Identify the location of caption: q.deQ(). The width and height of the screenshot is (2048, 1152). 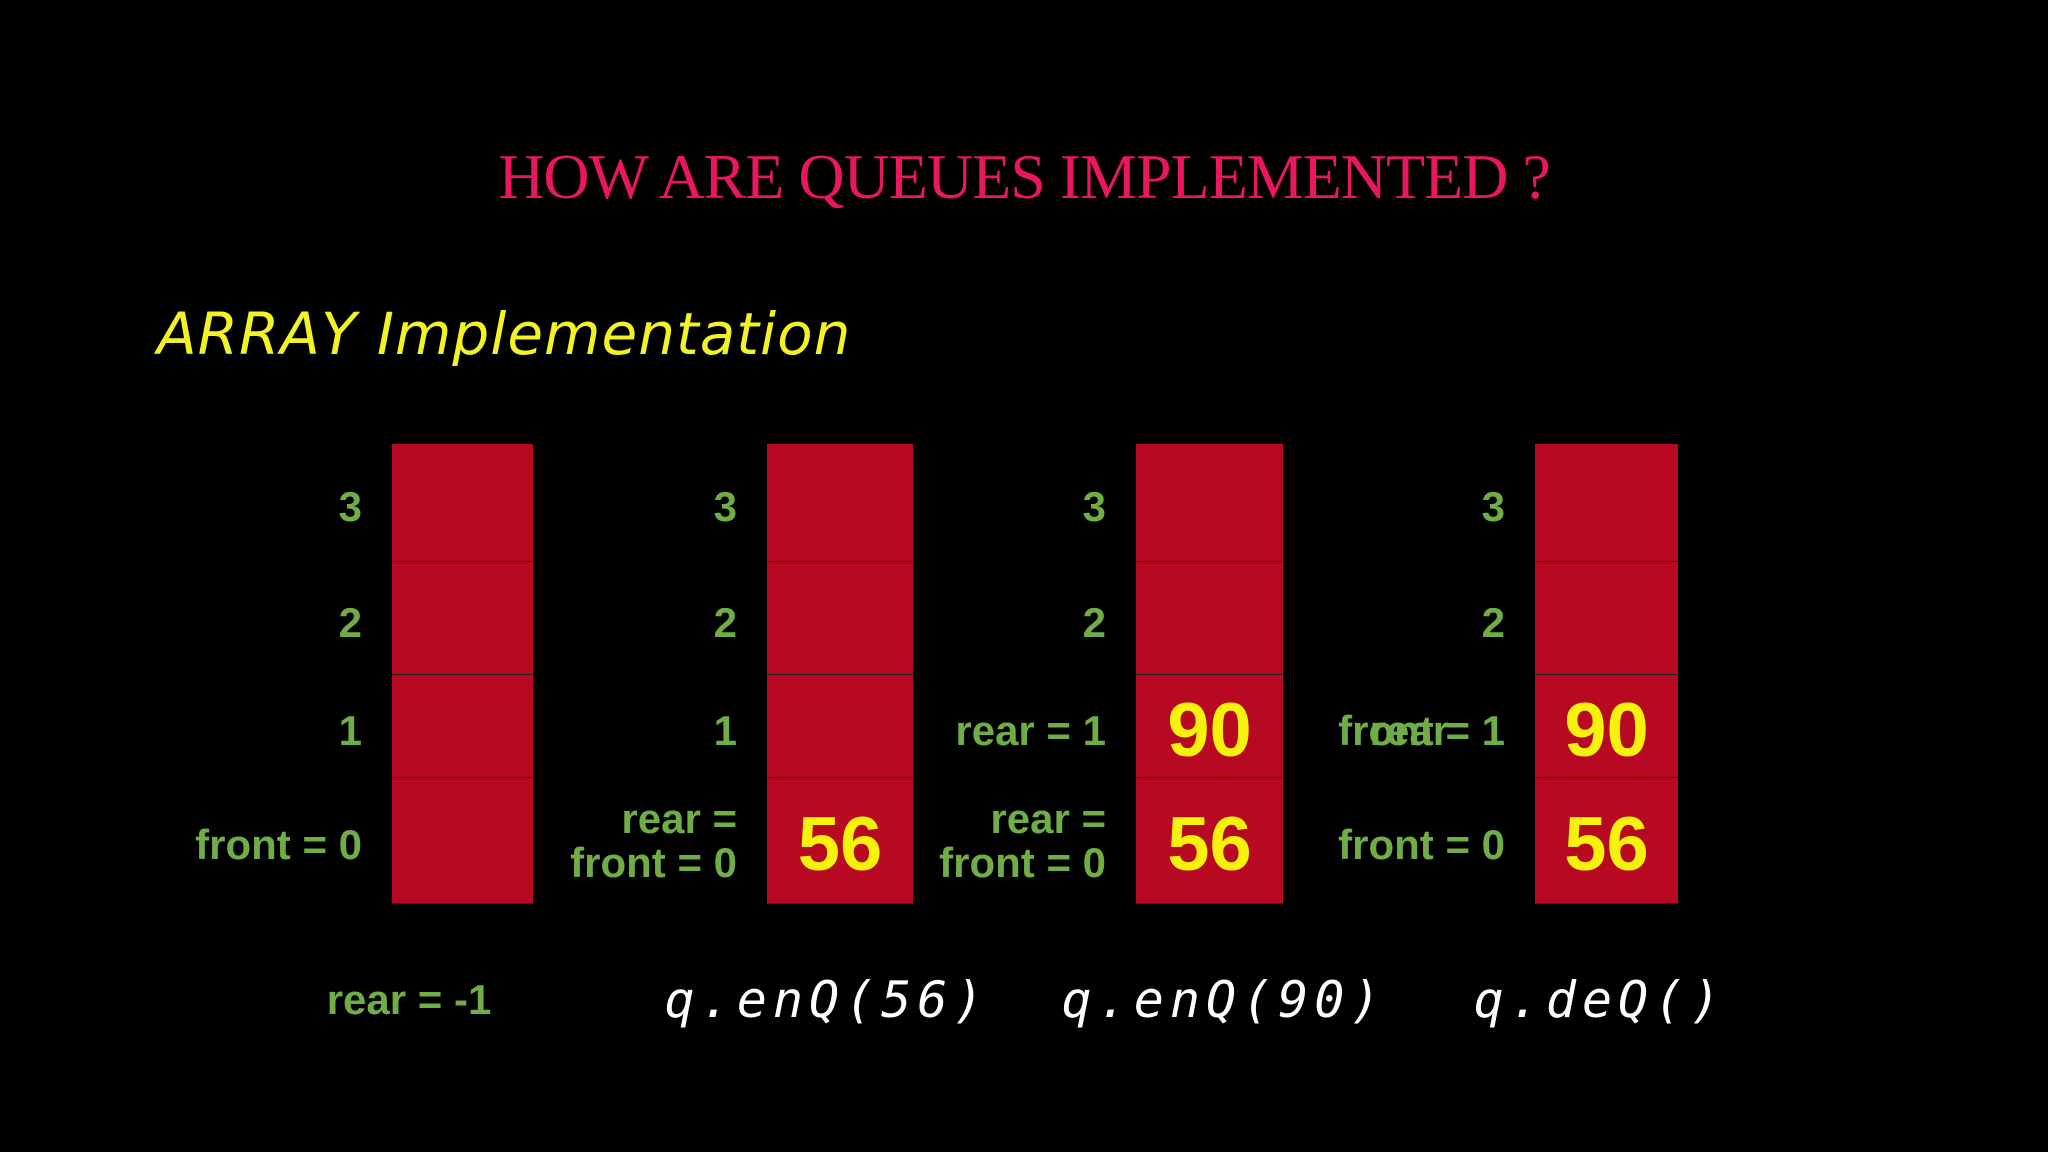
(1600, 1000).